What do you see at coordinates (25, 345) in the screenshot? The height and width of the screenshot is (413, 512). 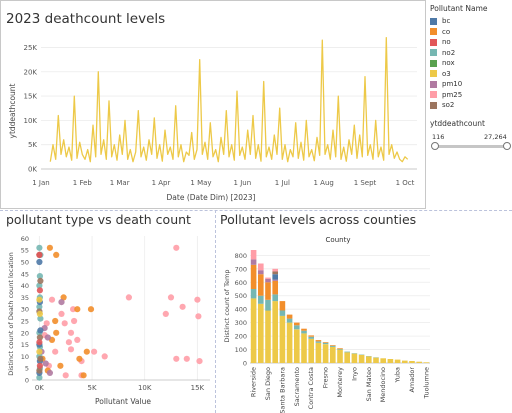 I see `y-tick-label: 15` at bounding box center [25, 345].